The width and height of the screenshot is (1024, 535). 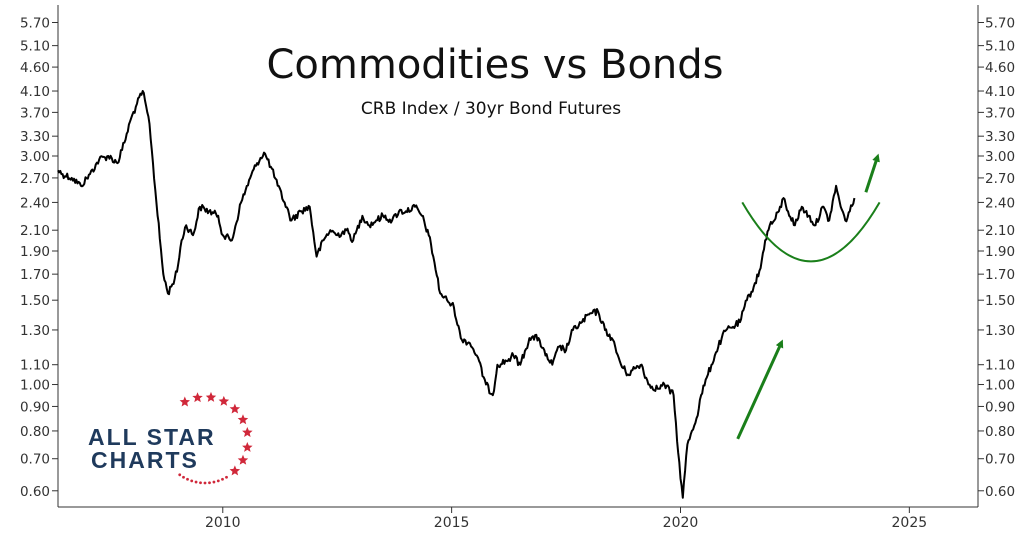 I want to click on y-tick-label-left: 3.70, so click(x=35, y=113).